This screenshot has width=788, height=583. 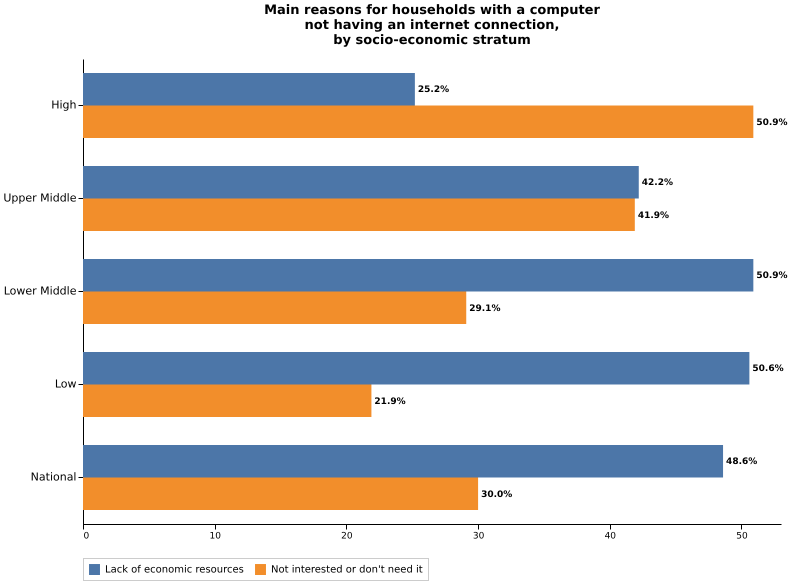 I want to click on y-tick-label: National, so click(x=53, y=477).